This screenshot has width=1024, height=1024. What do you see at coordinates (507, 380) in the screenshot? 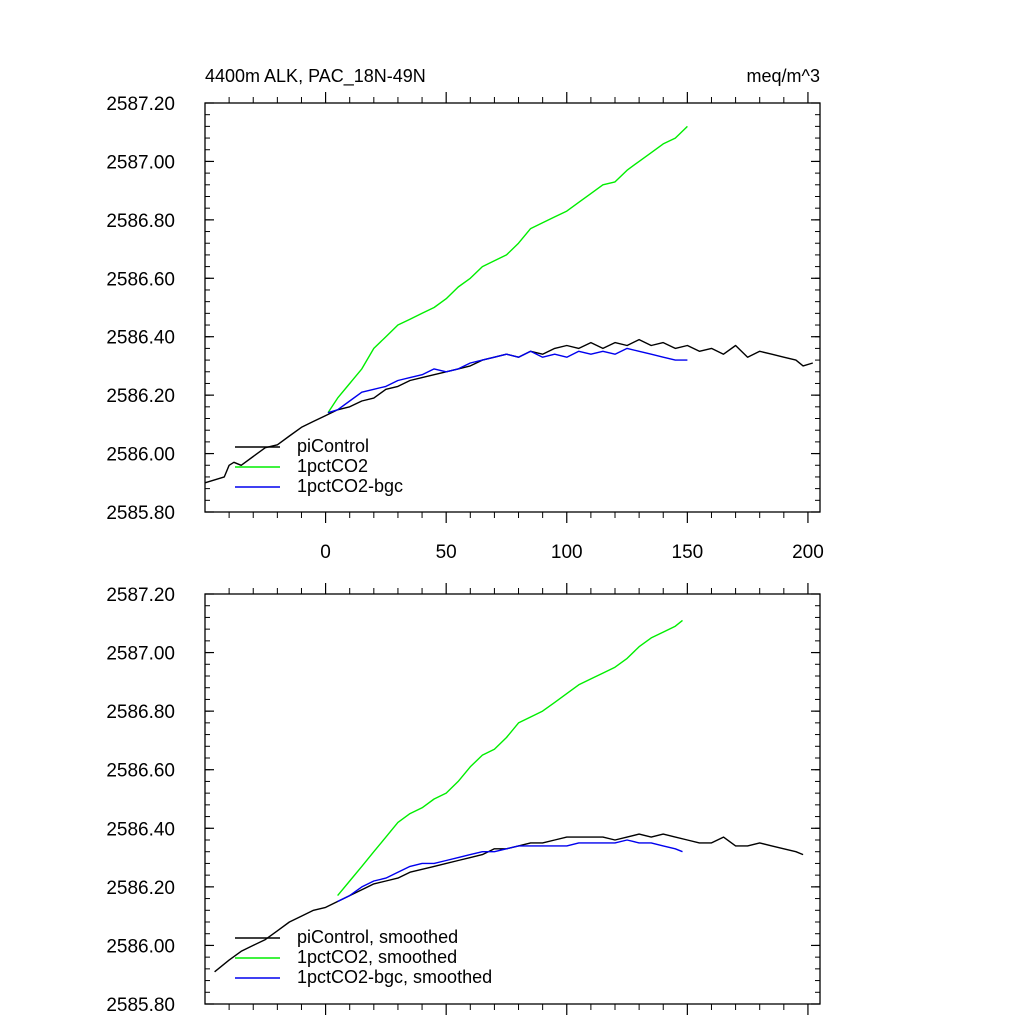
I see `top-series-1pctco2-bgc-line` at bounding box center [507, 380].